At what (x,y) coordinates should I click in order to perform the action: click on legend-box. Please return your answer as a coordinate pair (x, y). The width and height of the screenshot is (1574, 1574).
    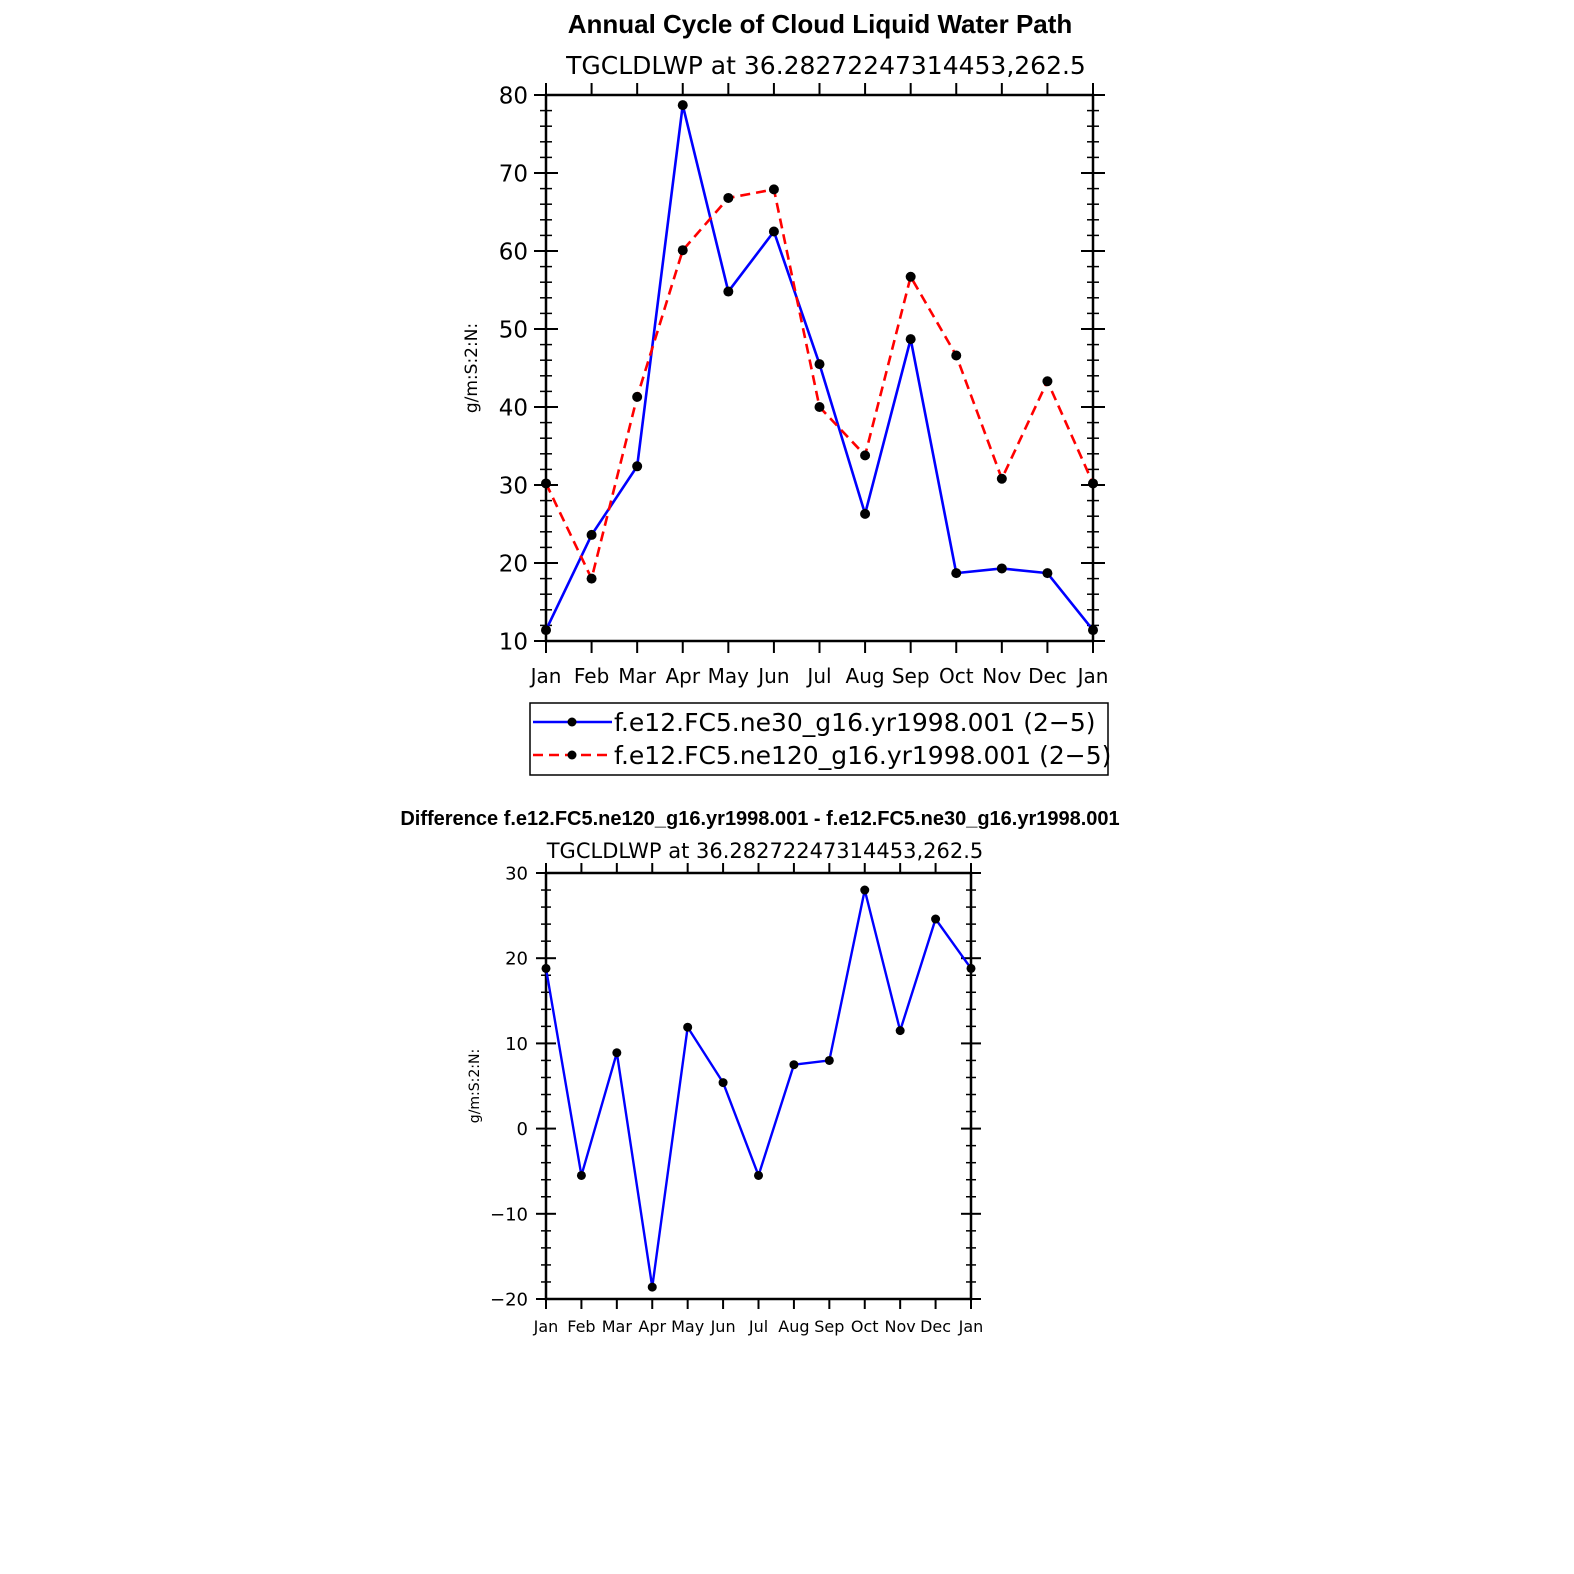
    Looking at the image, I should click on (819, 739).